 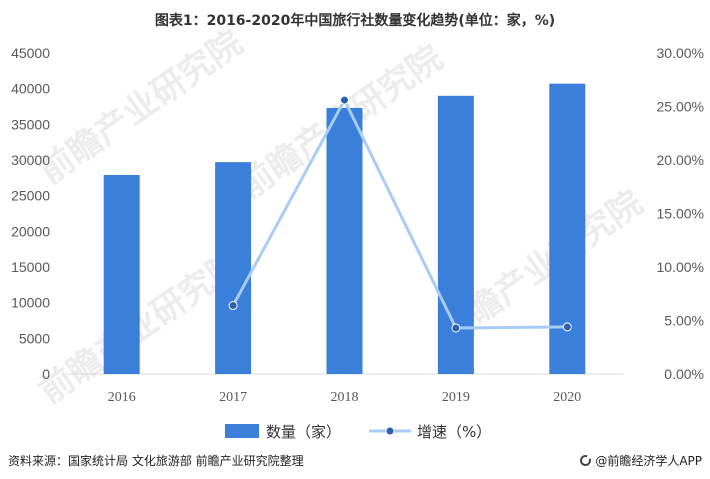 I want to click on left-axis-tick-label: 45000, so click(x=30, y=53).